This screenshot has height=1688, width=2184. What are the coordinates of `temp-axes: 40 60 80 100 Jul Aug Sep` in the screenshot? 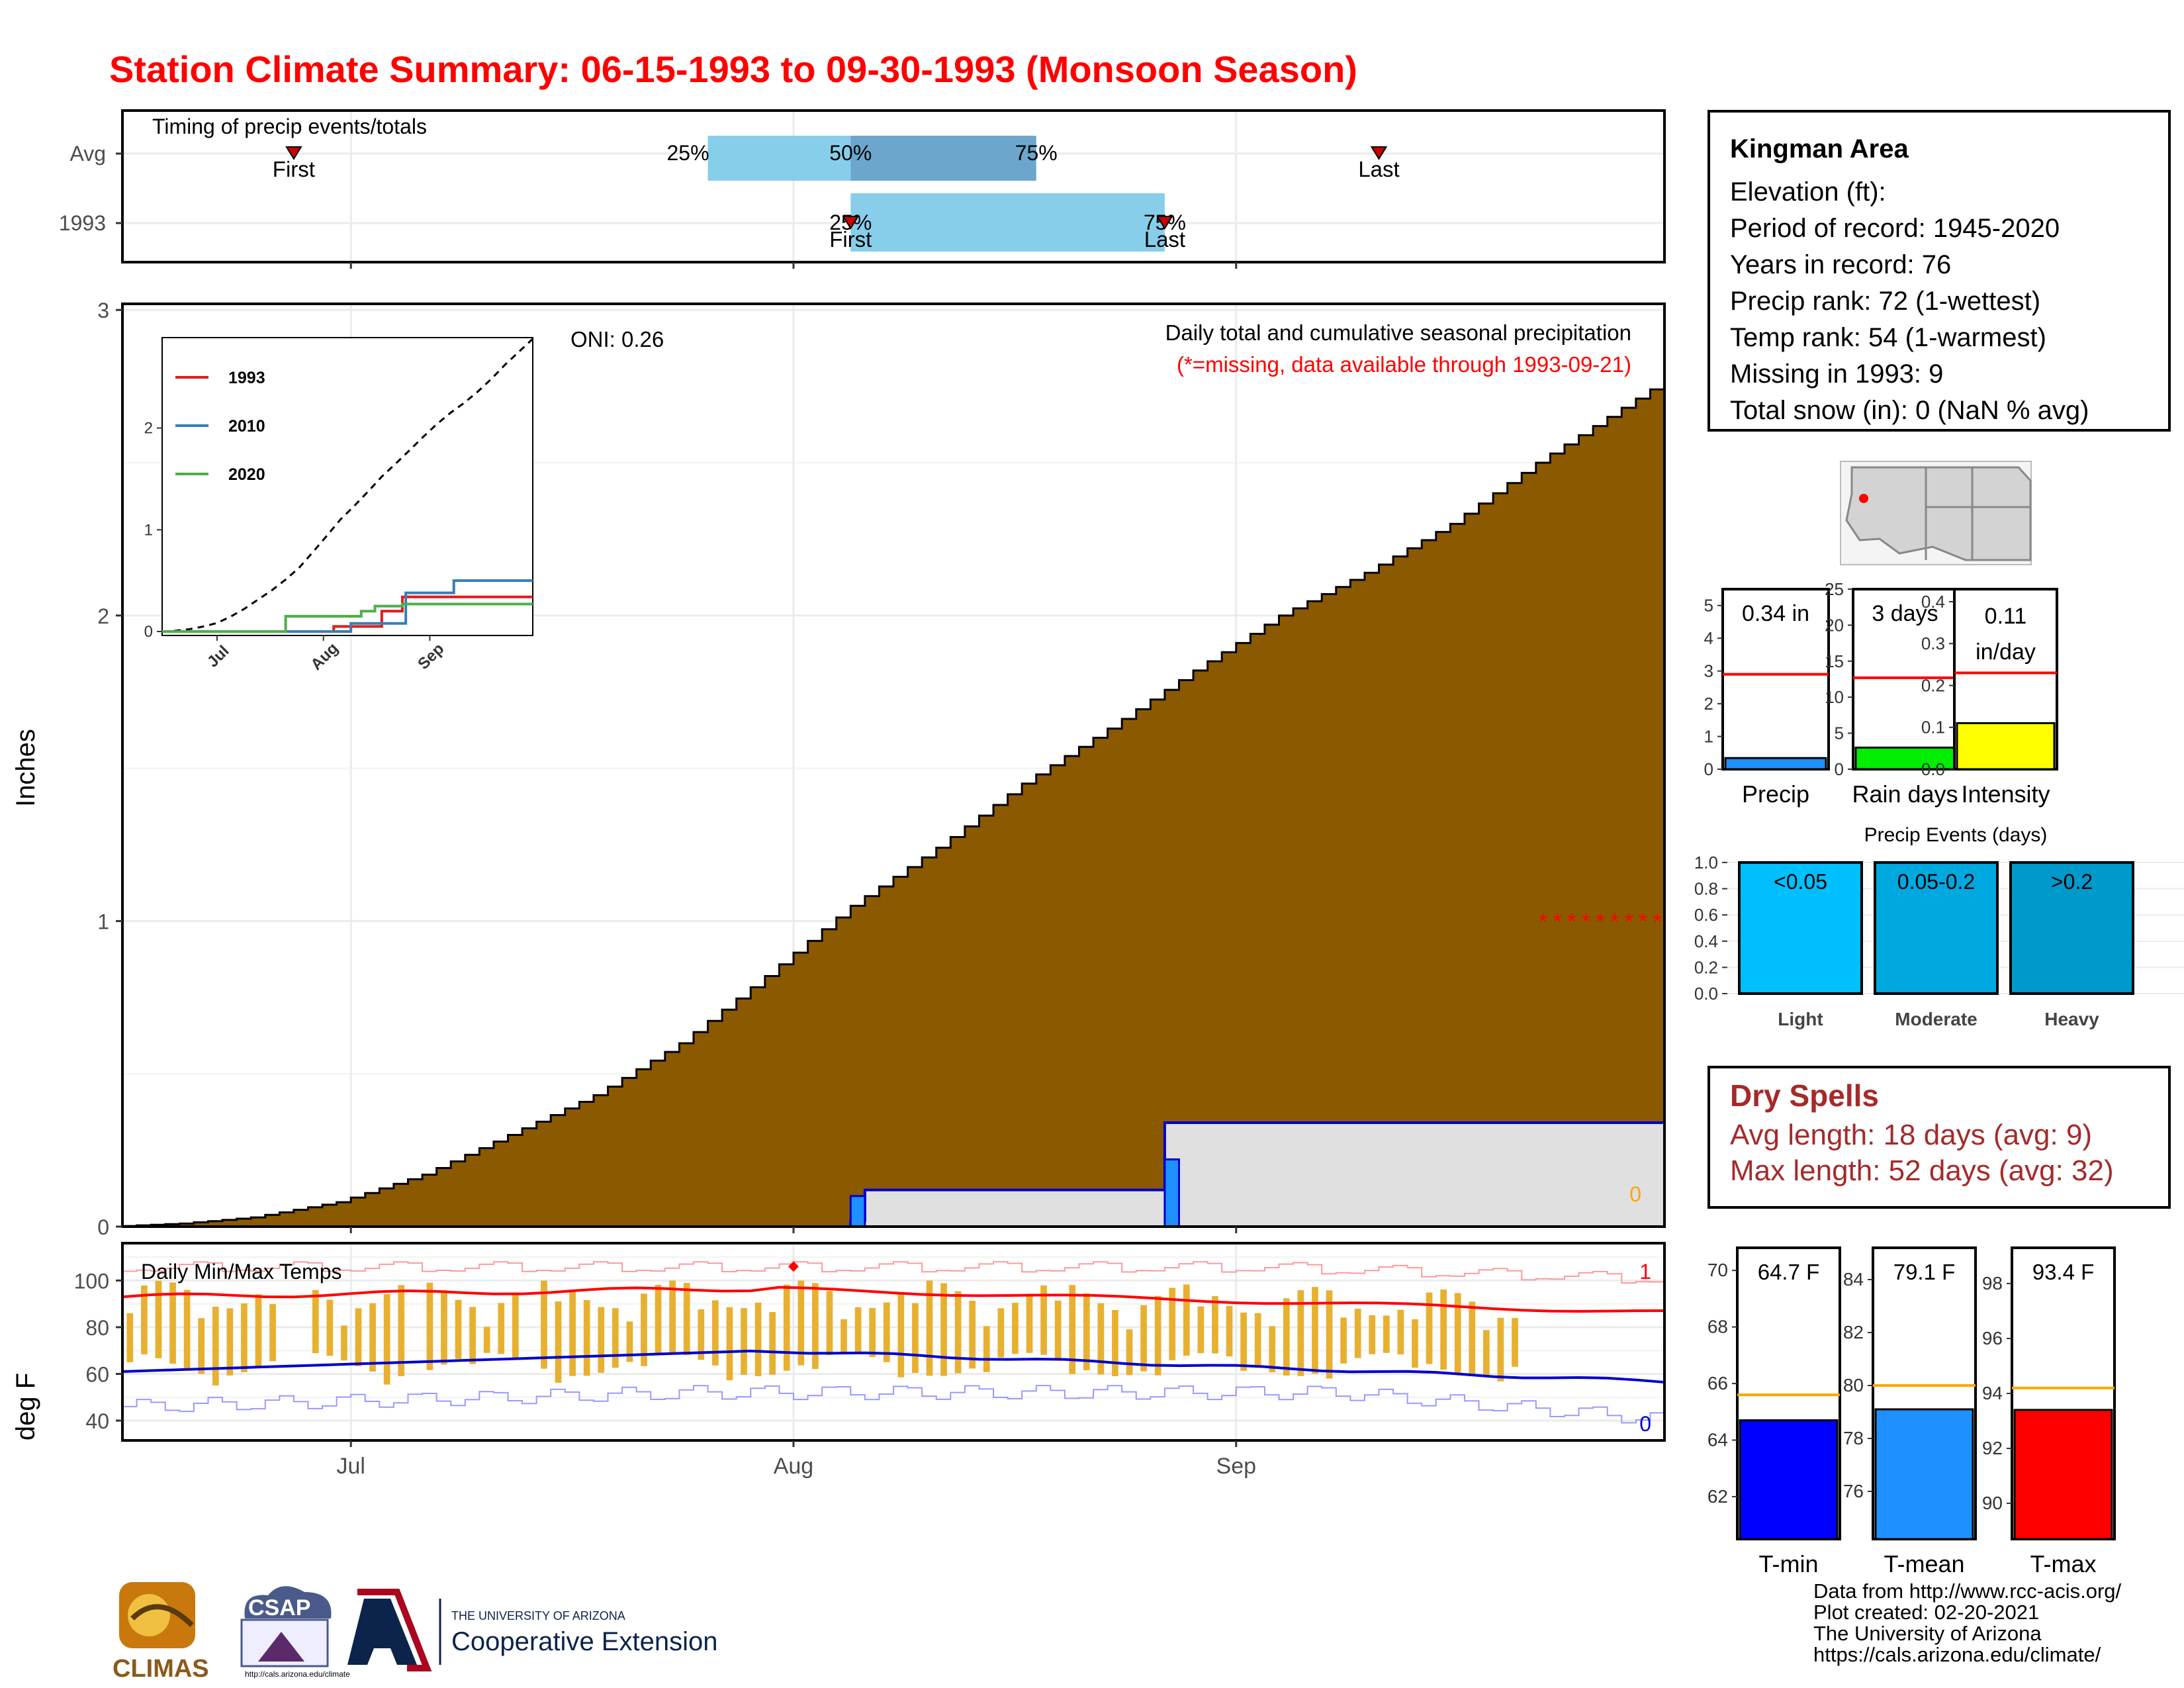 It's located at (665, 1374).